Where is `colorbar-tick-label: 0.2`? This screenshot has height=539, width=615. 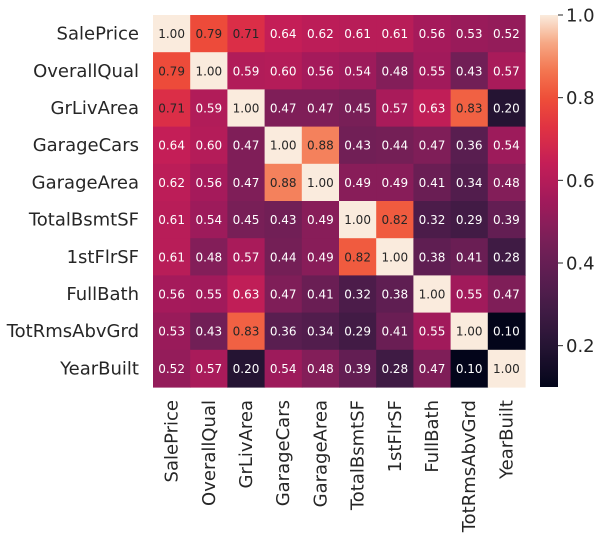 colorbar-tick-label: 0.2 is located at coordinates (580, 346).